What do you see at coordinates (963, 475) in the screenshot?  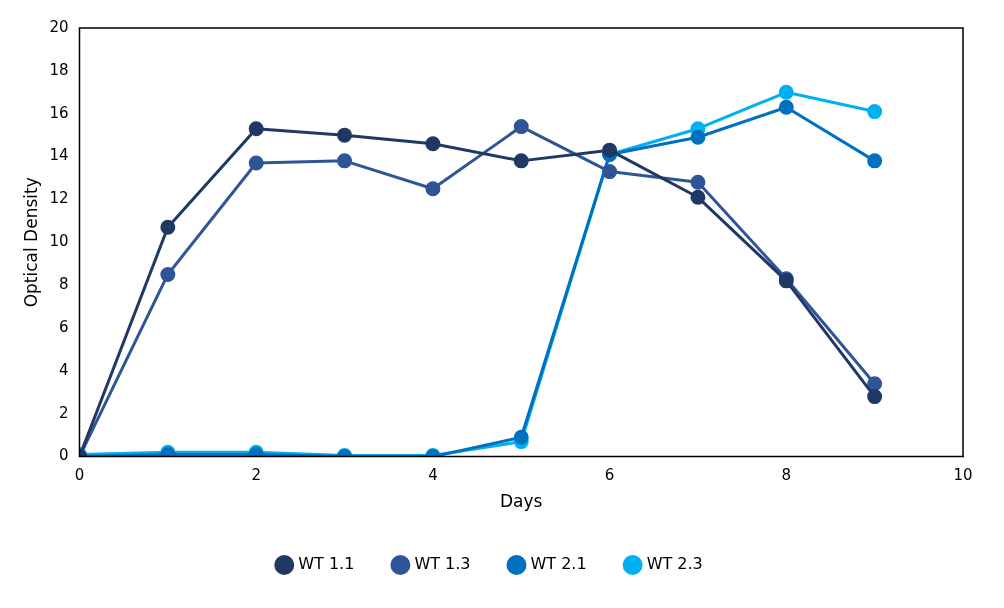 I see `x-tick-label: 10` at bounding box center [963, 475].